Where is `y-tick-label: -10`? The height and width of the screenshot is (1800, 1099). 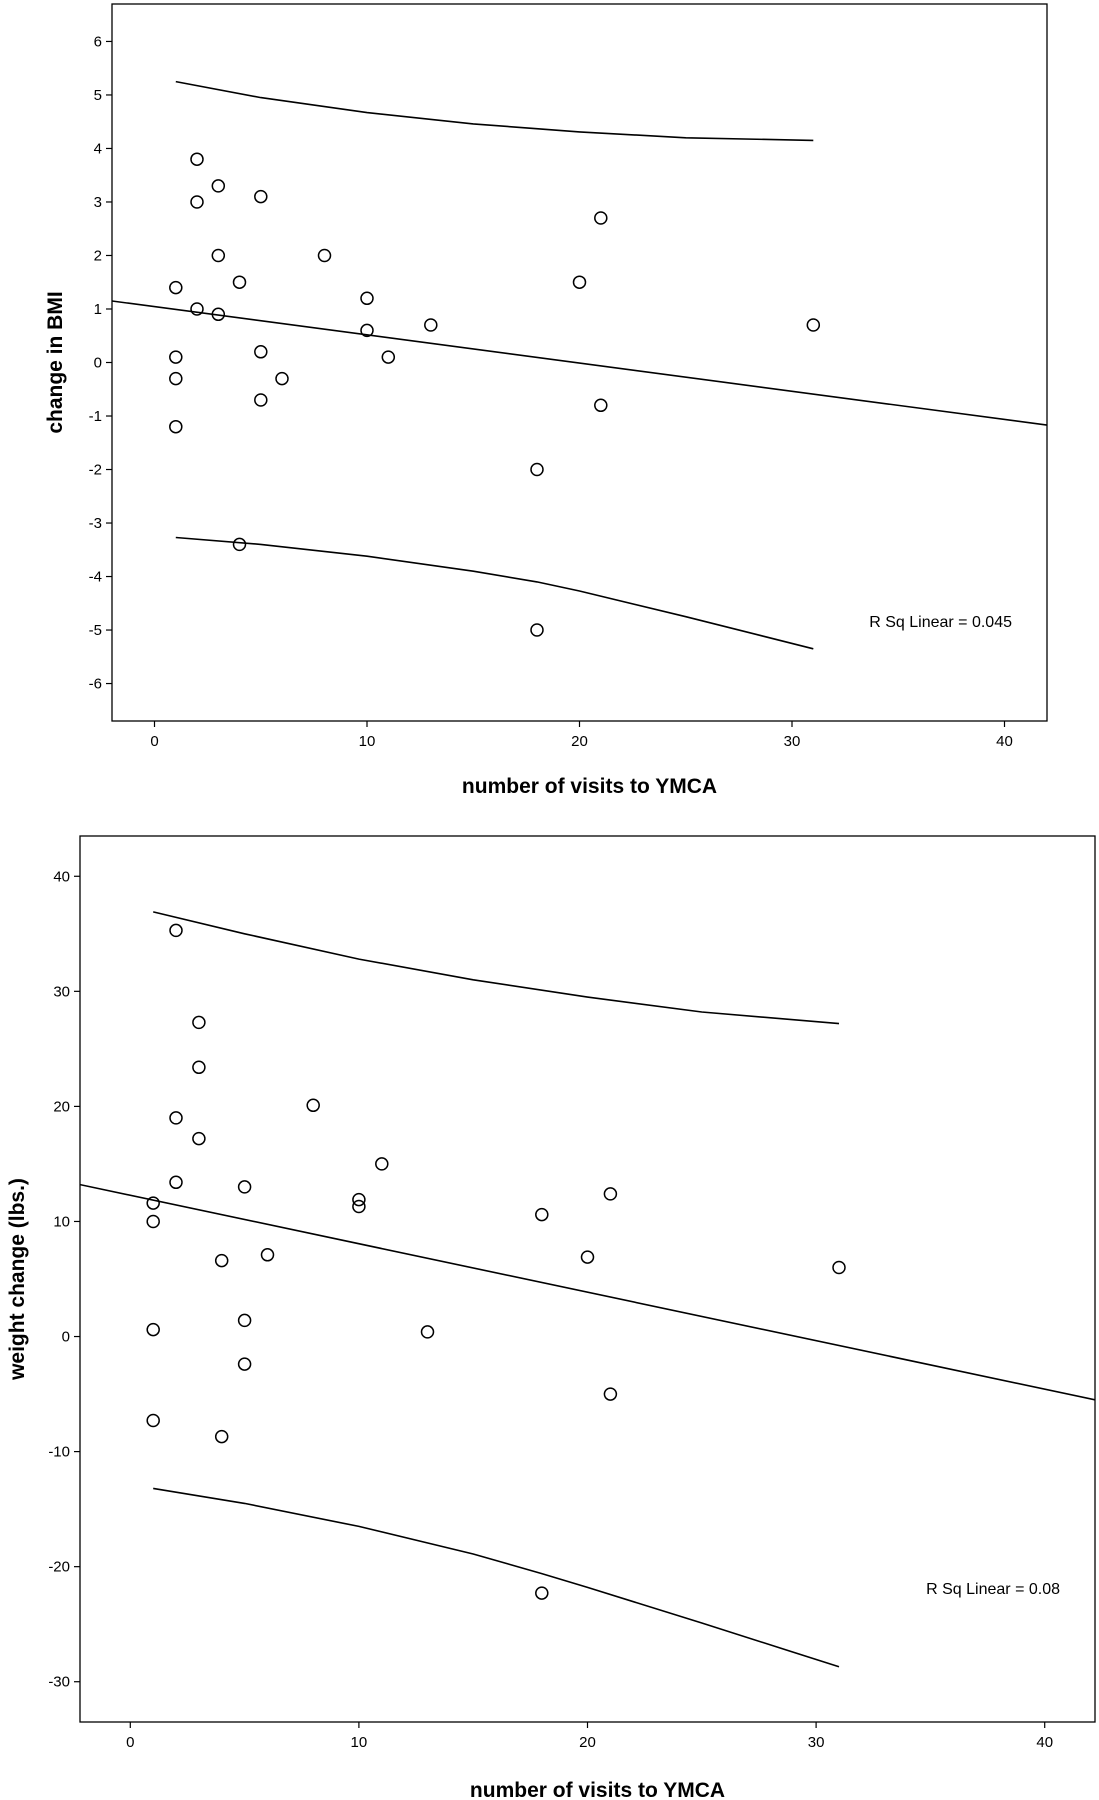
y-tick-label: -10 is located at coordinates (59, 1452).